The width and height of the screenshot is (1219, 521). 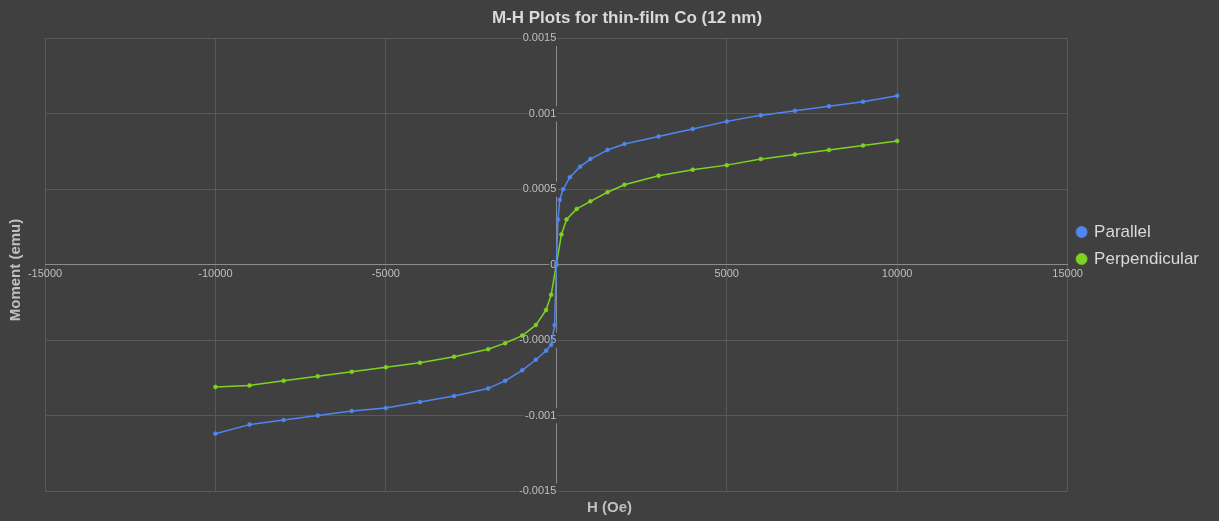 What do you see at coordinates (1122, 231) in the screenshot?
I see `legend-label: Parallel` at bounding box center [1122, 231].